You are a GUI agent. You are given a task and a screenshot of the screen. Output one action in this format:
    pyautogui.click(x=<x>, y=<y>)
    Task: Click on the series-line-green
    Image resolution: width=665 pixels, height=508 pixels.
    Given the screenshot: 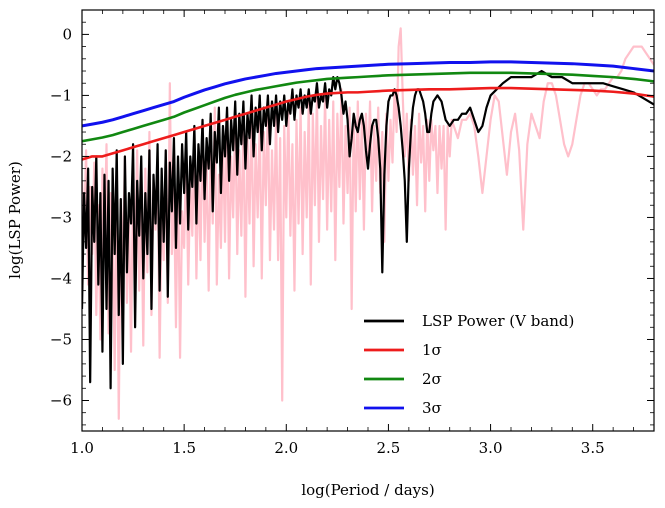 What is the action you would take?
    pyautogui.click(x=368, y=107)
    